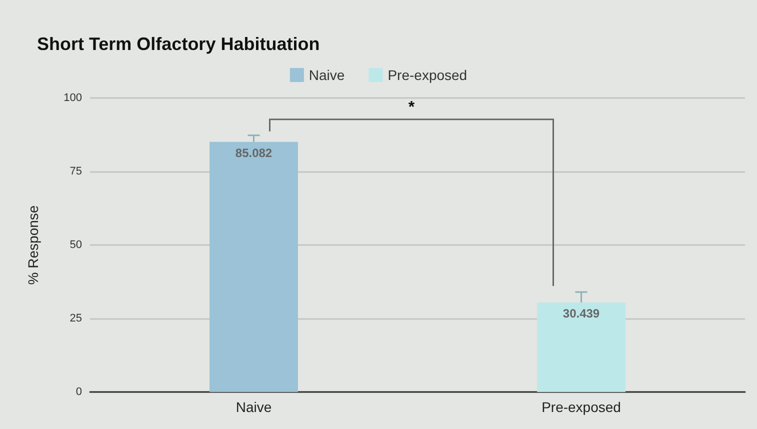 This screenshot has height=429, width=757. What do you see at coordinates (178, 44) in the screenshot?
I see `chart-title: Short Term Olfactory Habituation` at bounding box center [178, 44].